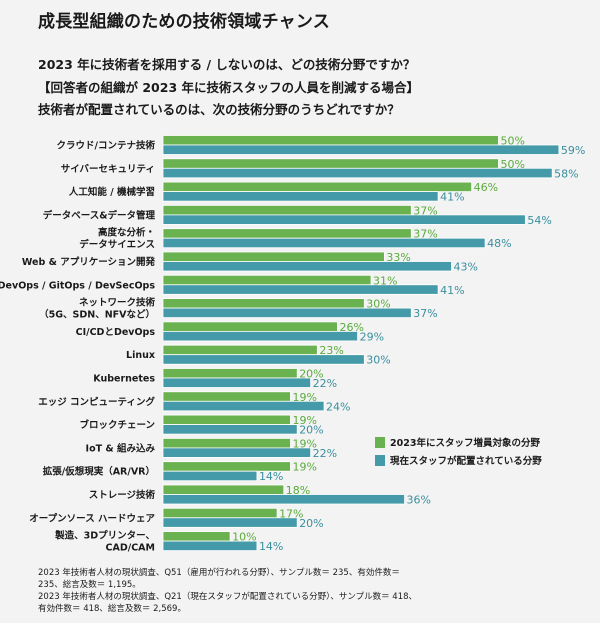 This screenshot has width=600, height=623. Describe the element at coordinates (298, 490) in the screenshot. I see `value-label-growth: 18%` at that location.